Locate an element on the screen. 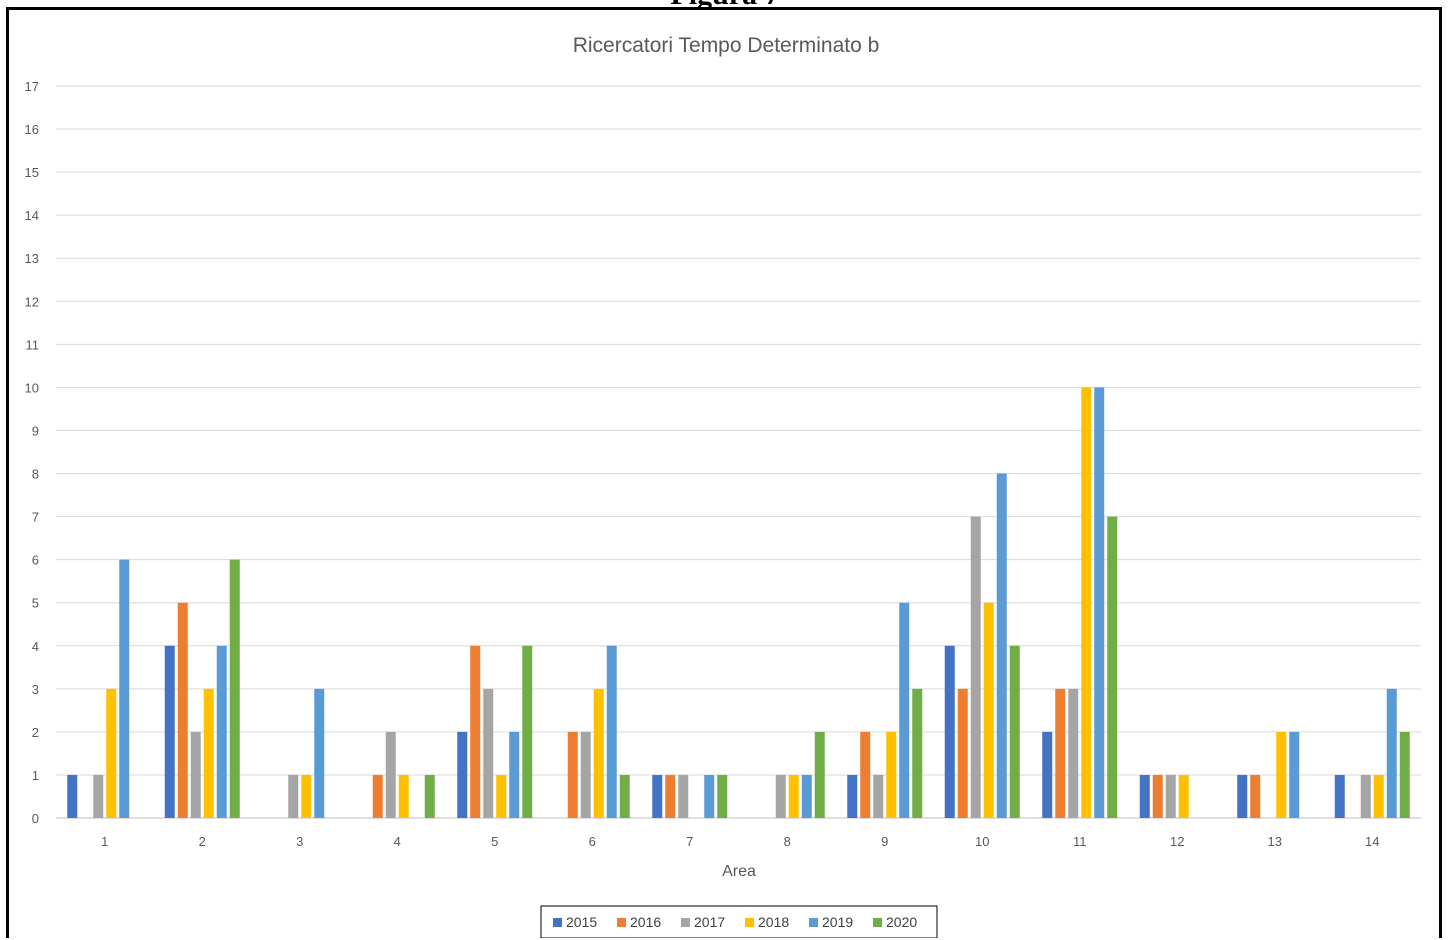 This screenshot has width=1450, height=940. chart-title: Ricercatori Tempo Determinato b is located at coordinates (726, 45).